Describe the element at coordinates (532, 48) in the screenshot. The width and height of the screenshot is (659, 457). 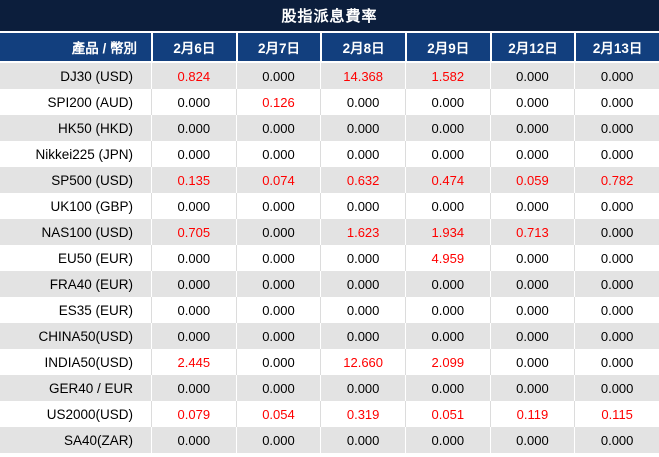
I see `date-header: 2月12日` at that location.